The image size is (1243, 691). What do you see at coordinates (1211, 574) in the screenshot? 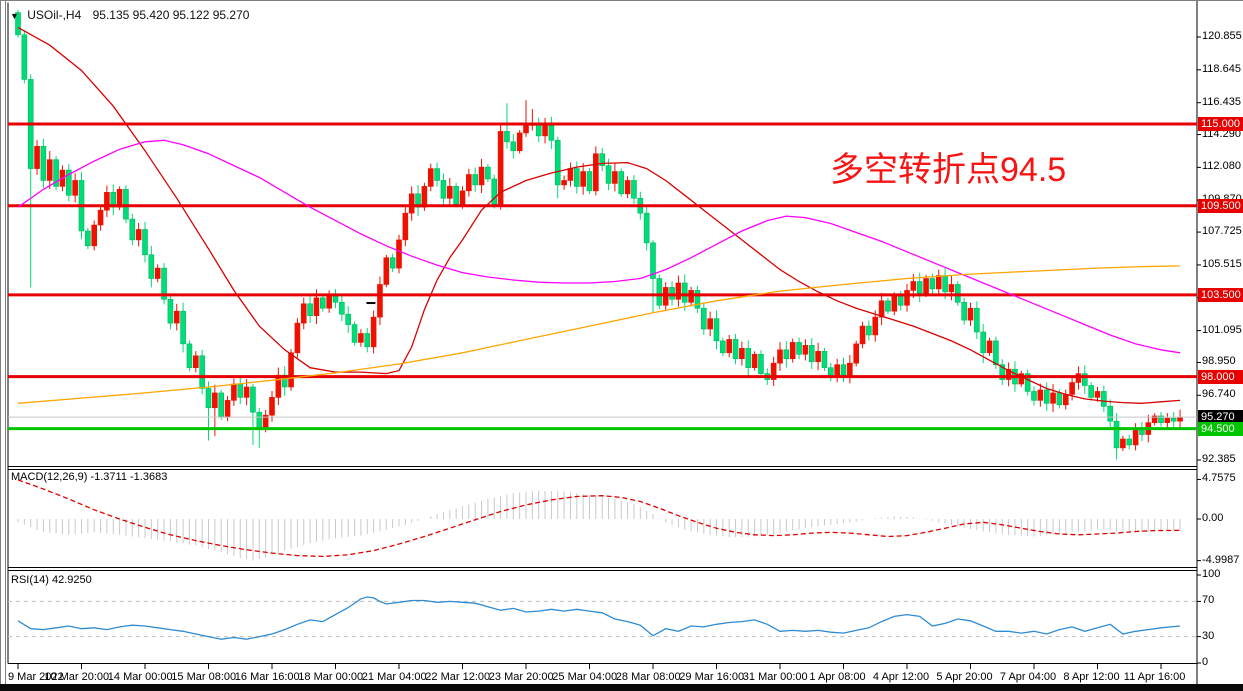
I see `rsi-axis-label: 100` at bounding box center [1211, 574].